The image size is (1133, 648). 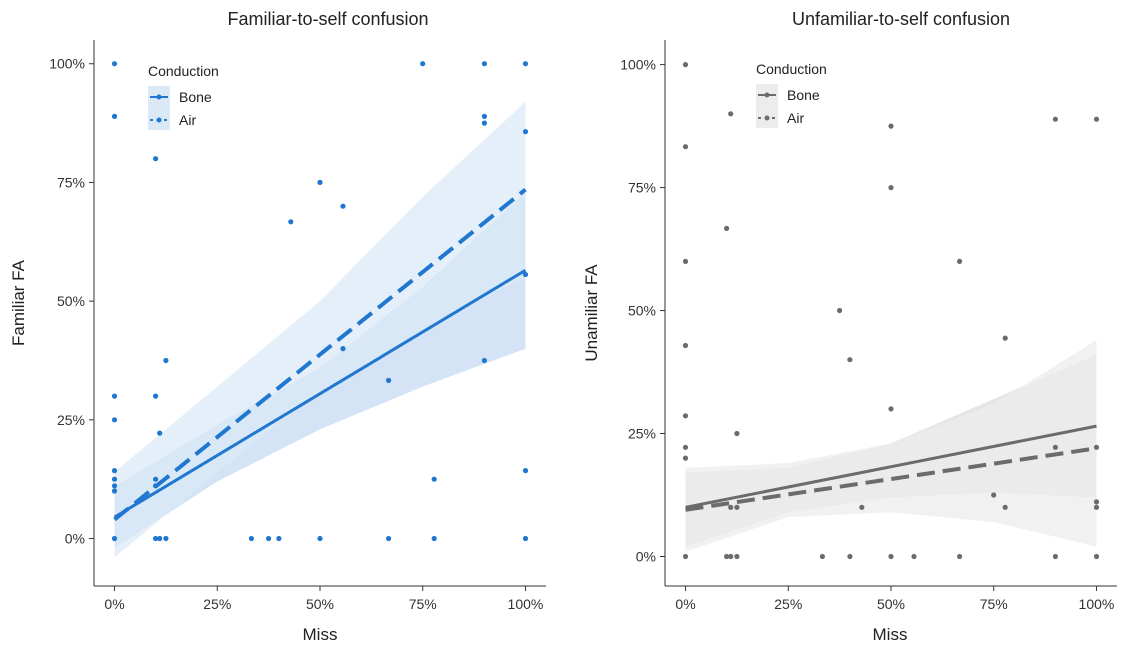 I want to click on y-tick-label: 100%, so click(x=638, y=65).